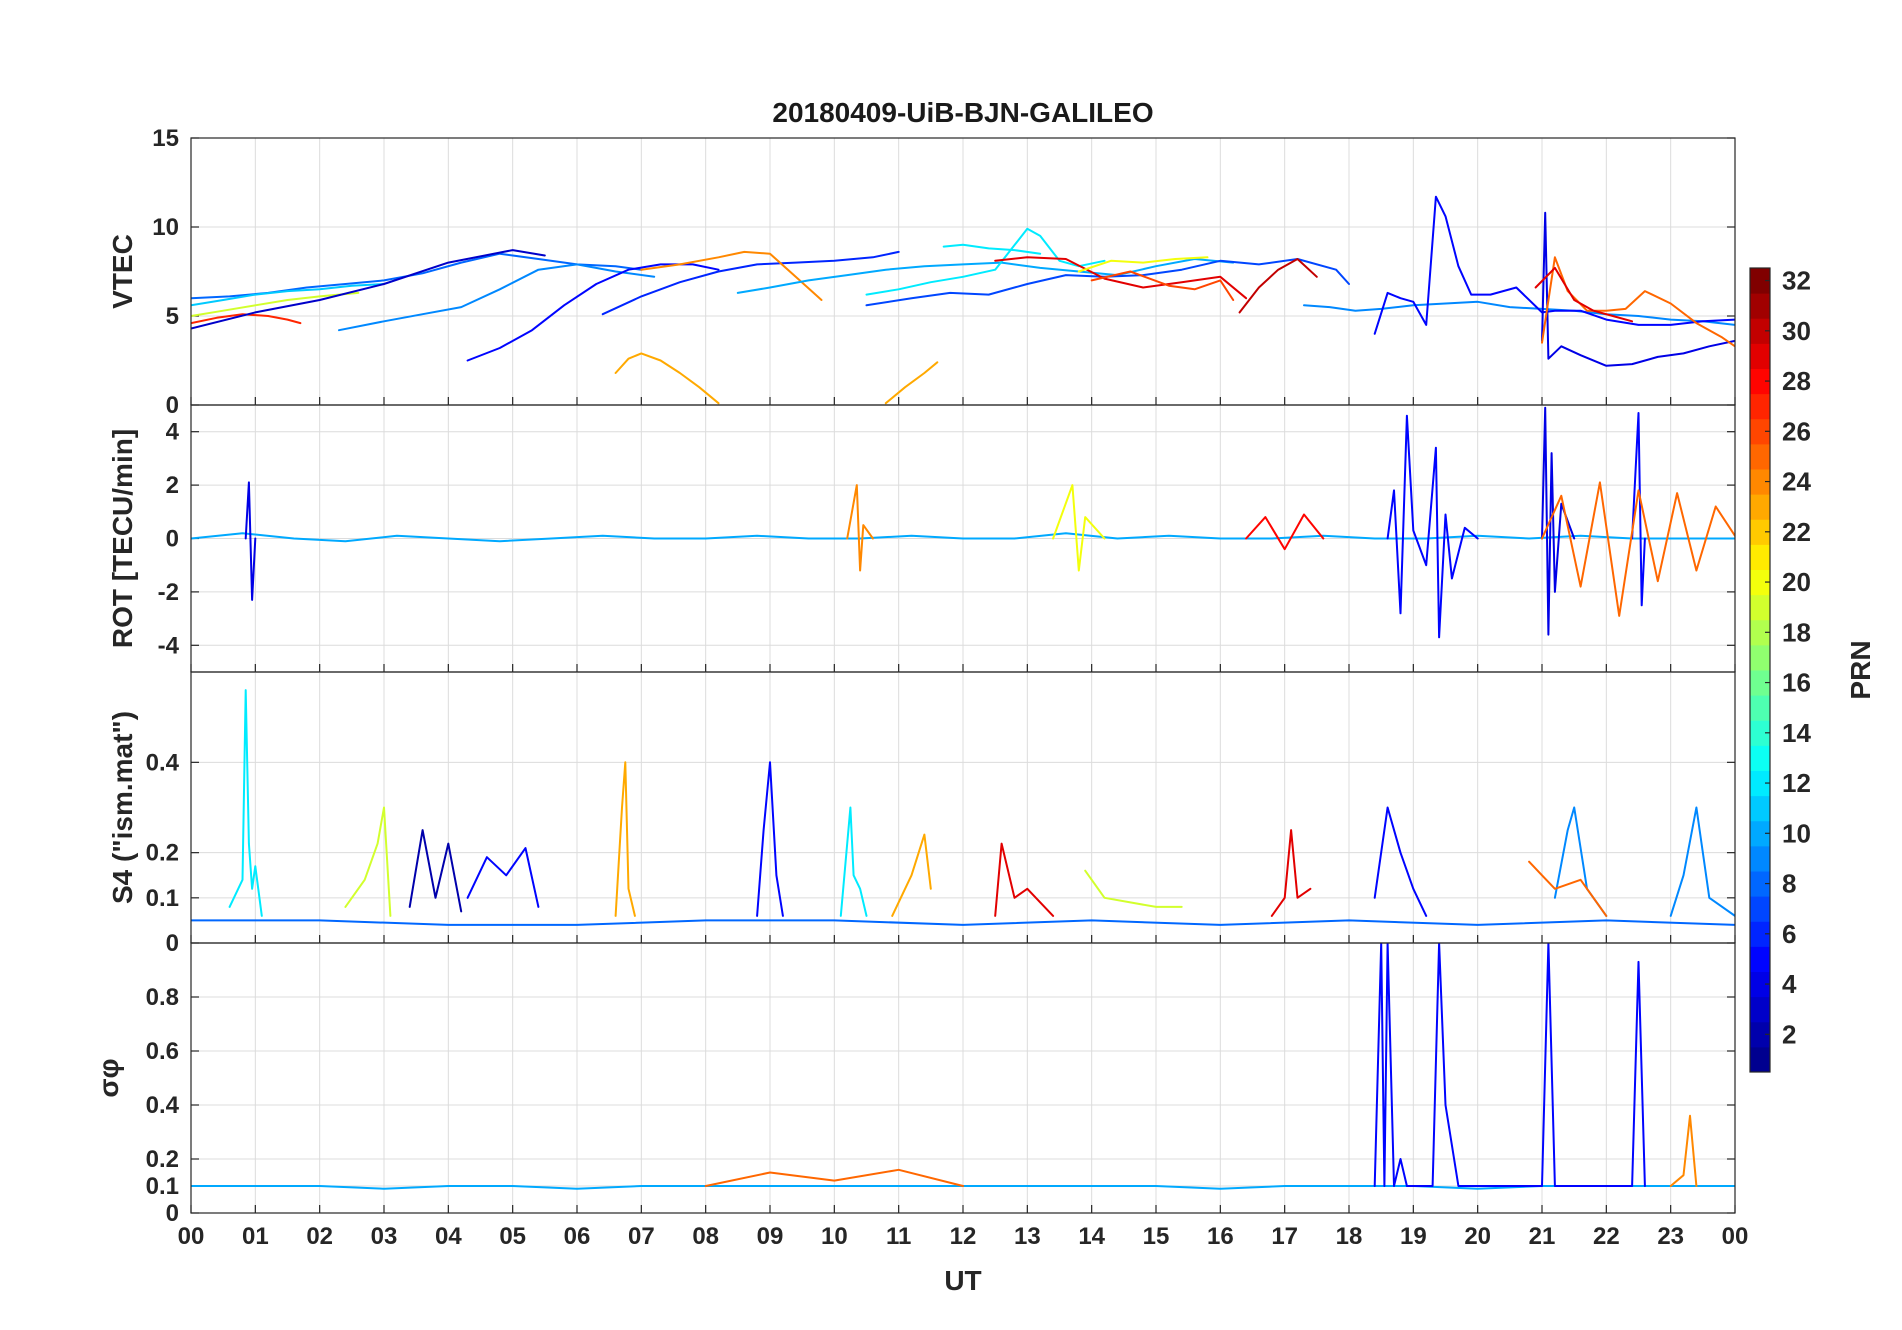  What do you see at coordinates (1091, 1236) in the screenshot?
I see `x-tick-label: 14` at bounding box center [1091, 1236].